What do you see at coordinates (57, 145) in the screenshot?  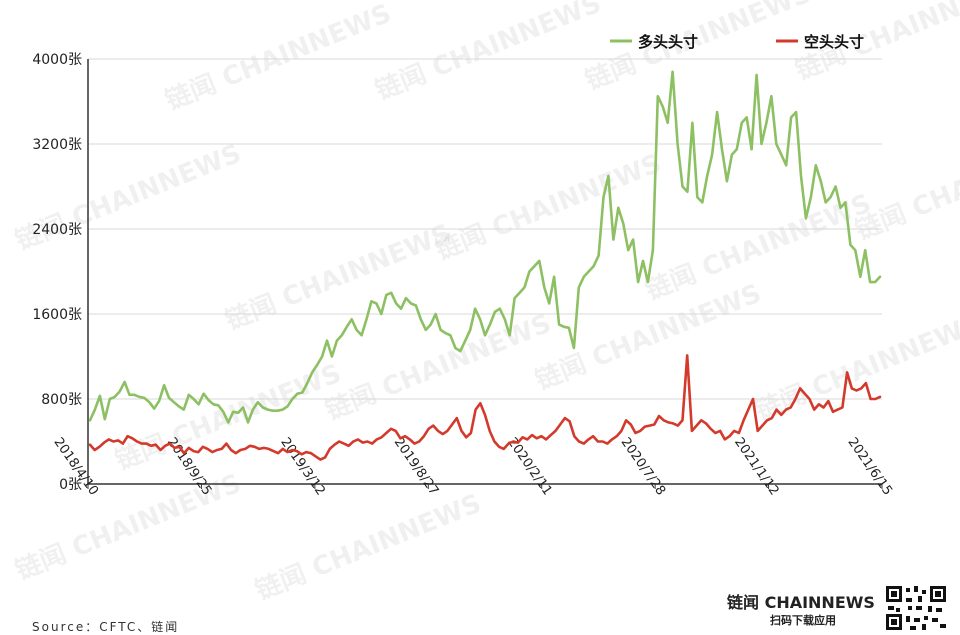 I see `y-tick-label: 3200张` at bounding box center [57, 145].